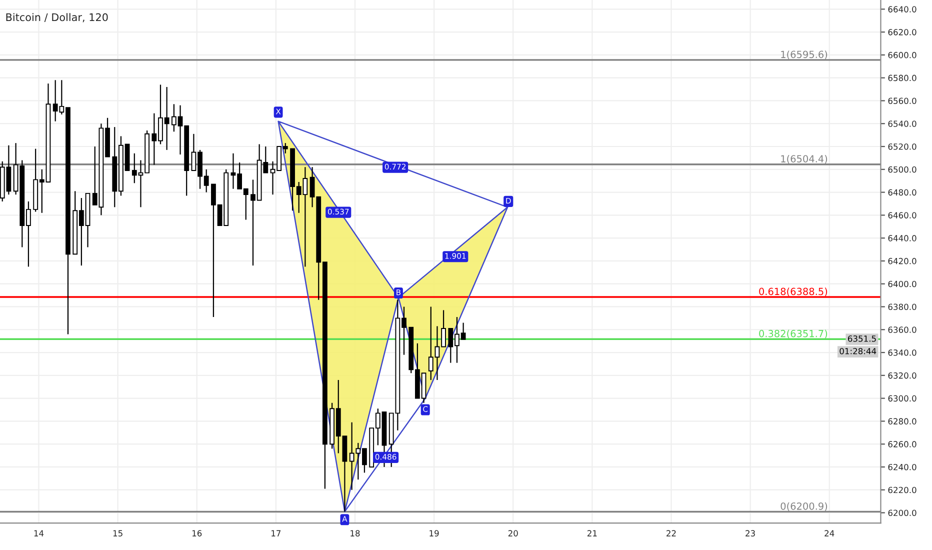 The image size is (932, 550). I want to click on x-tick-label: 22, so click(671, 533).